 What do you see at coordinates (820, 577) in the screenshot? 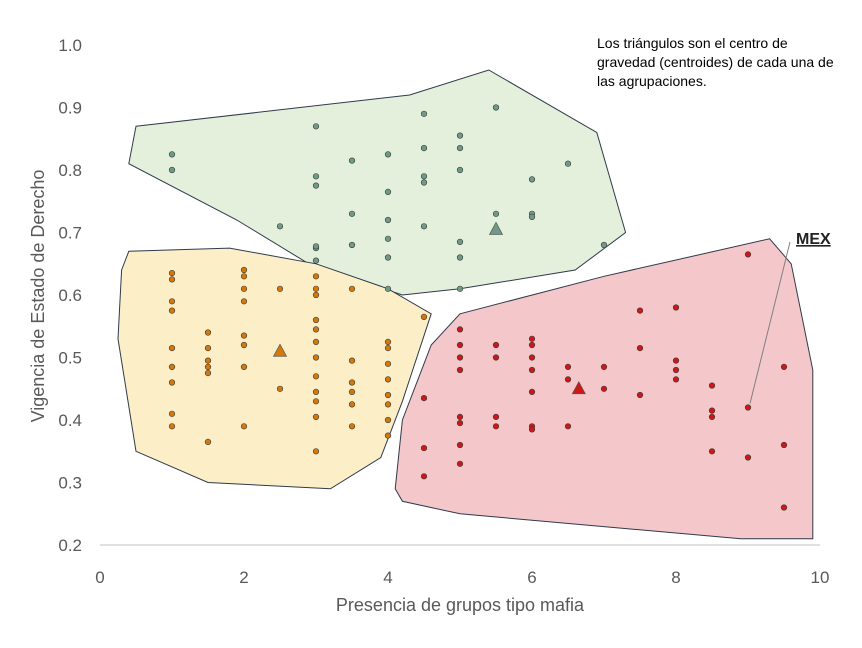
I see `x-tick-label: 10` at bounding box center [820, 577].